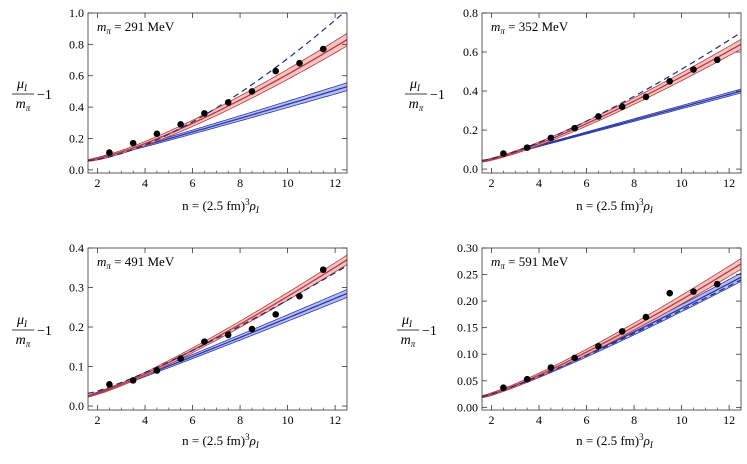 The image size is (747, 464). Describe the element at coordinates (467, 381) in the screenshot. I see `y-tick-label: 0.05` at that location.